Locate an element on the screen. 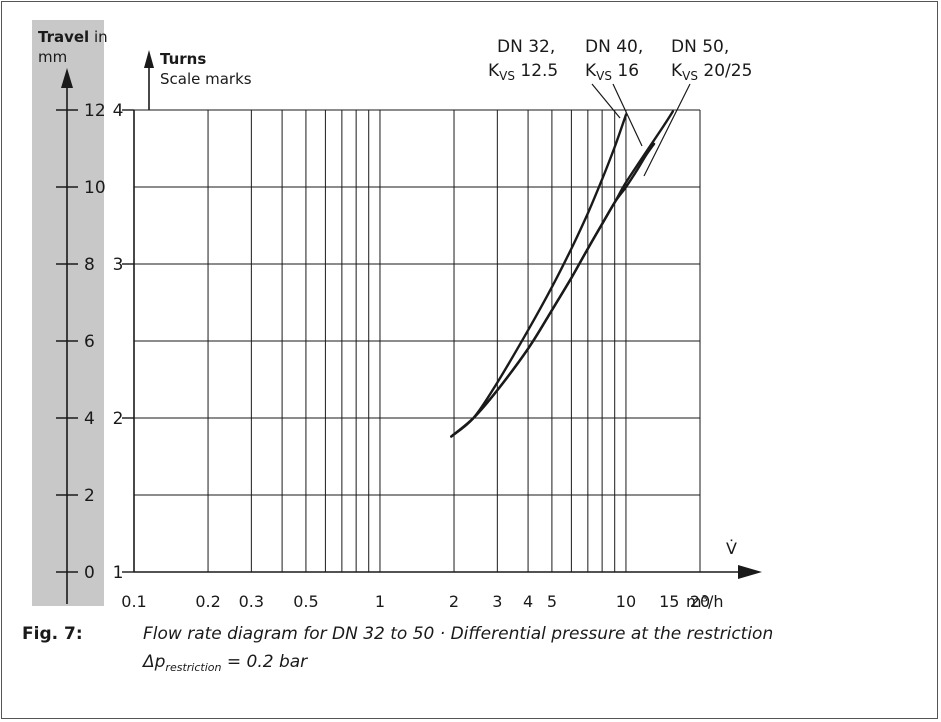 This screenshot has height=722, width=941. x-tick-label: 4 is located at coordinates (528, 601).